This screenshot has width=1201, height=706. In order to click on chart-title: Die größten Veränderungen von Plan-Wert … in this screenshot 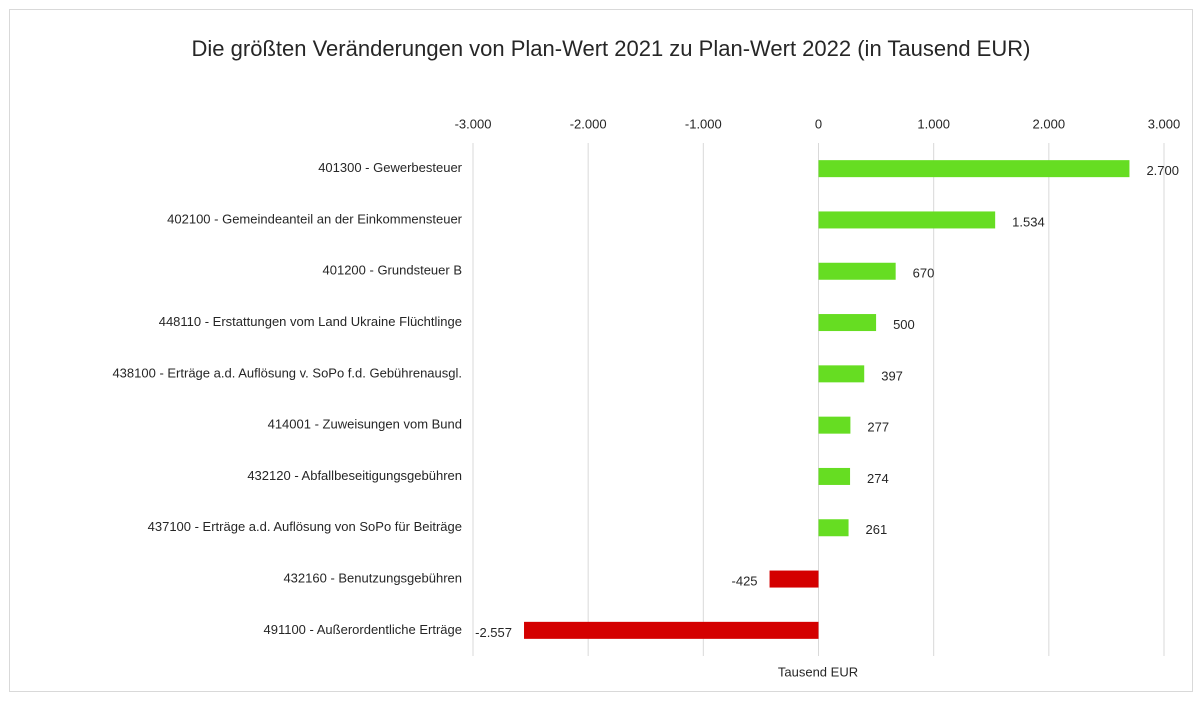, I will do `click(611, 48)`.